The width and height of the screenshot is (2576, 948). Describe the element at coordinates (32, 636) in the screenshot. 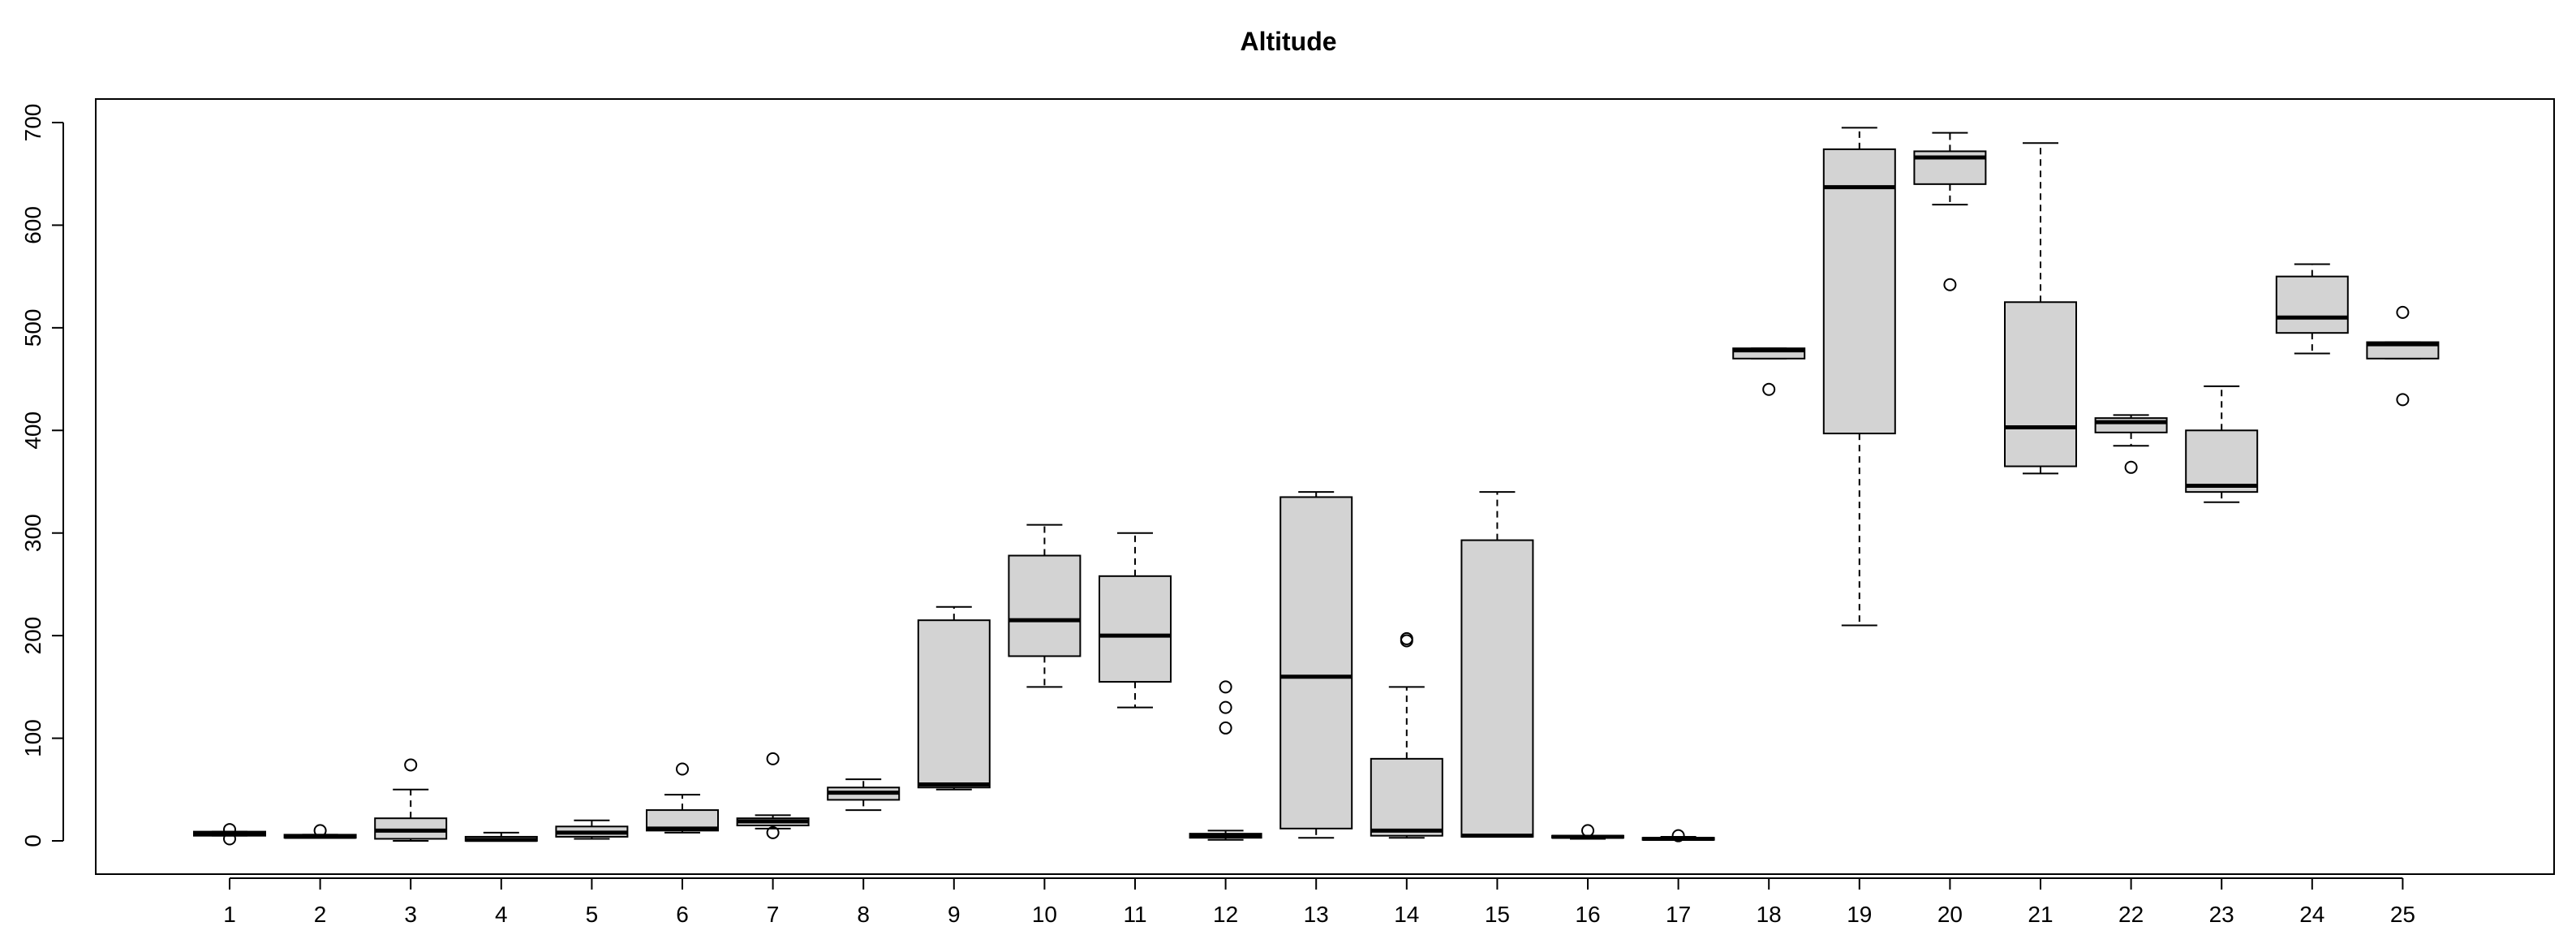

I see `y-tick-label: 200` at that location.